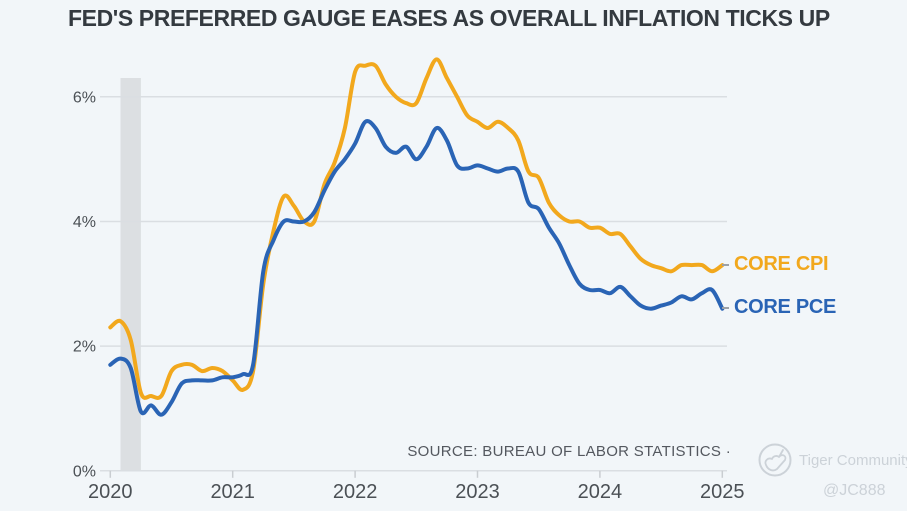  Describe the element at coordinates (831, 472) in the screenshot. I see `watermark: Tiger Community @JC888` at that location.